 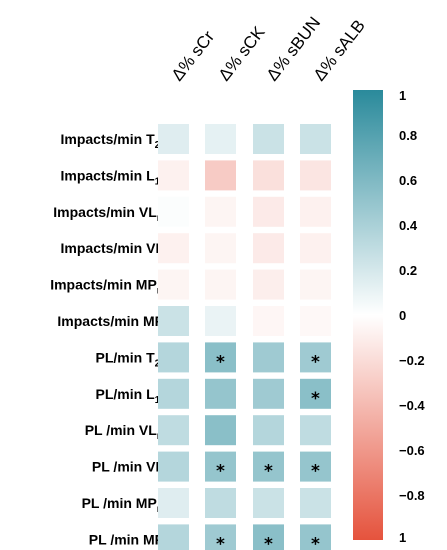 I want to click on colorbar, so click(x=368, y=315).